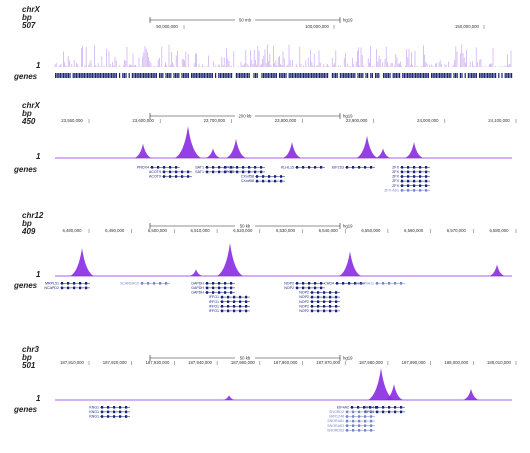  I want to click on tick-label: 24,100,000, so click(499, 120).